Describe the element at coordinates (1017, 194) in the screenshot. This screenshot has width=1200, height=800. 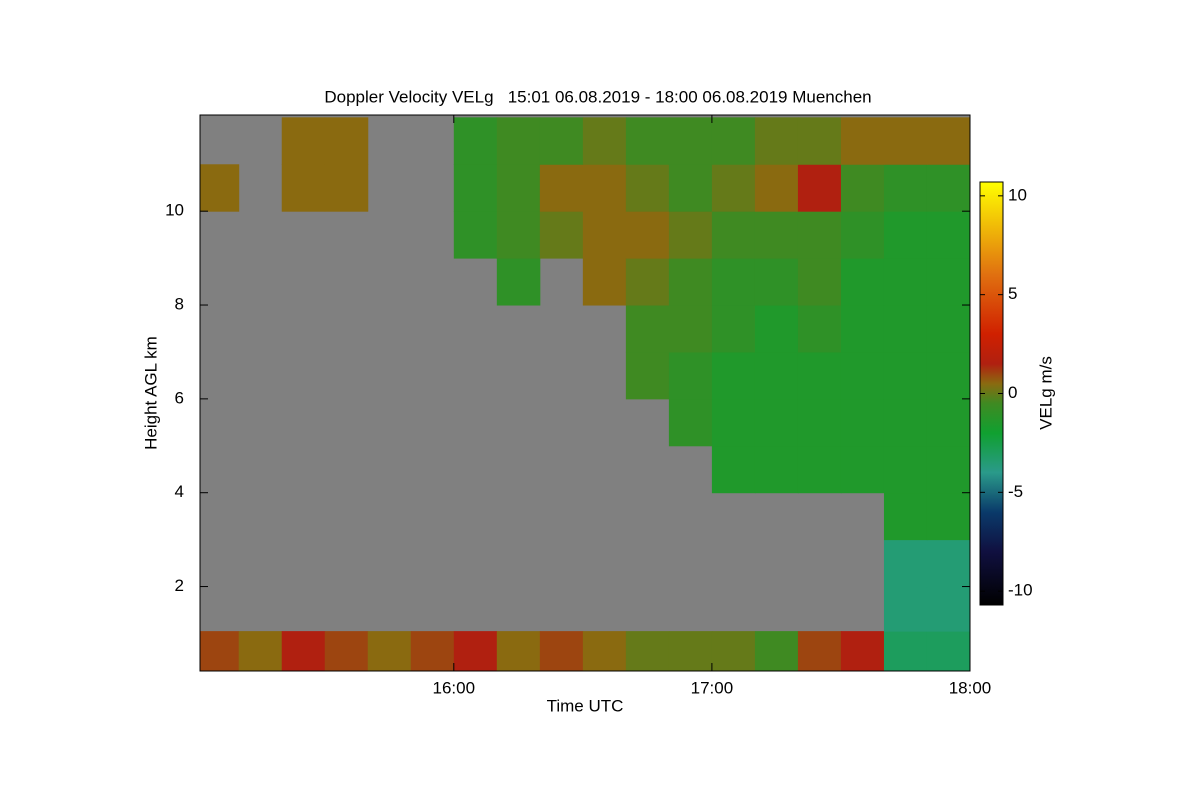
I see `colorbar-tick-label: 10` at that location.